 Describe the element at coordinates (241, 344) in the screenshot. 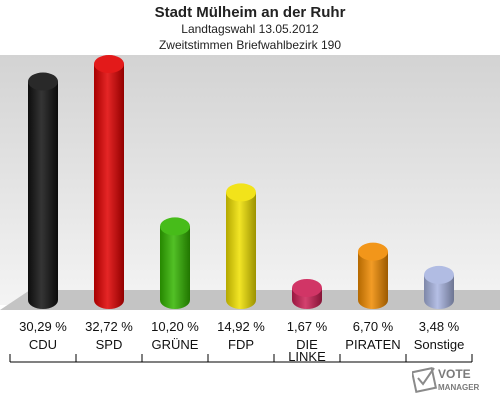

I see `category-label: FDP` at that location.